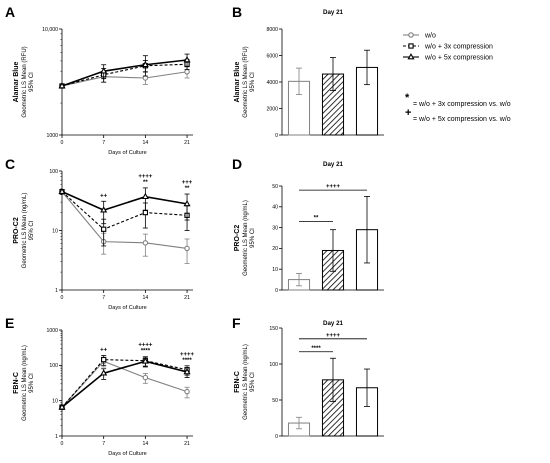  Describe the element at coordinates (408, 113) in the screenshot. I see `legend-note-symbol: +` at that location.